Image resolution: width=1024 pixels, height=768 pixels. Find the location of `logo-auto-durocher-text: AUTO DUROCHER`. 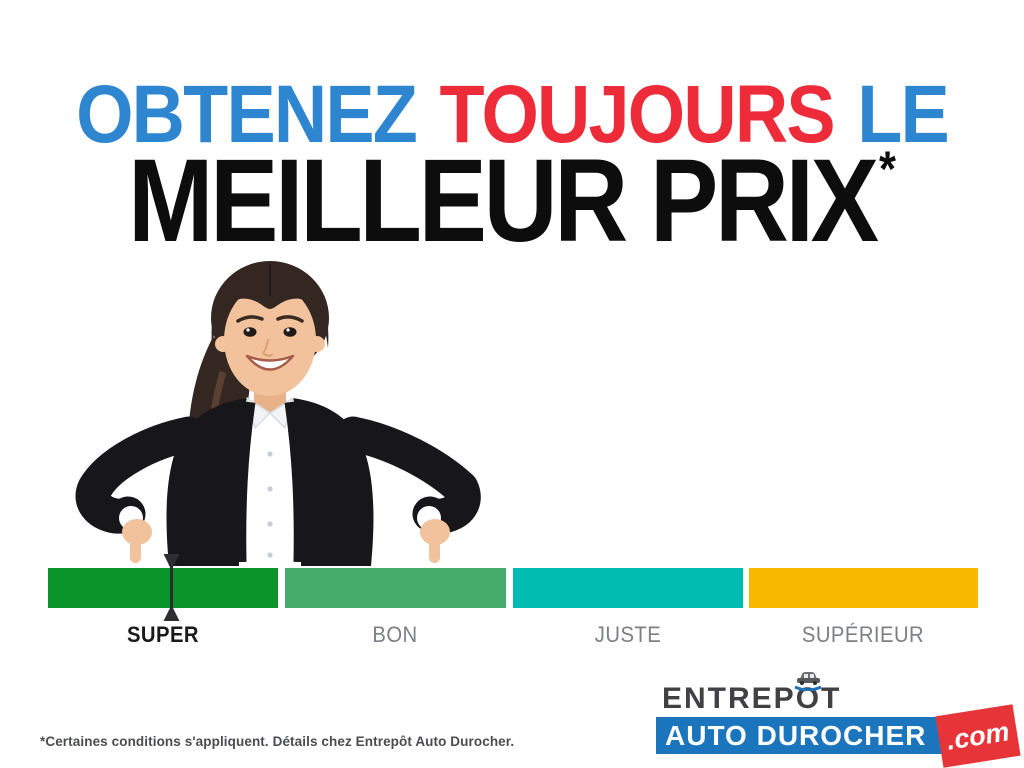

logo-auto-durocher-text: AUTO DUROCHER is located at coordinates (796, 735).